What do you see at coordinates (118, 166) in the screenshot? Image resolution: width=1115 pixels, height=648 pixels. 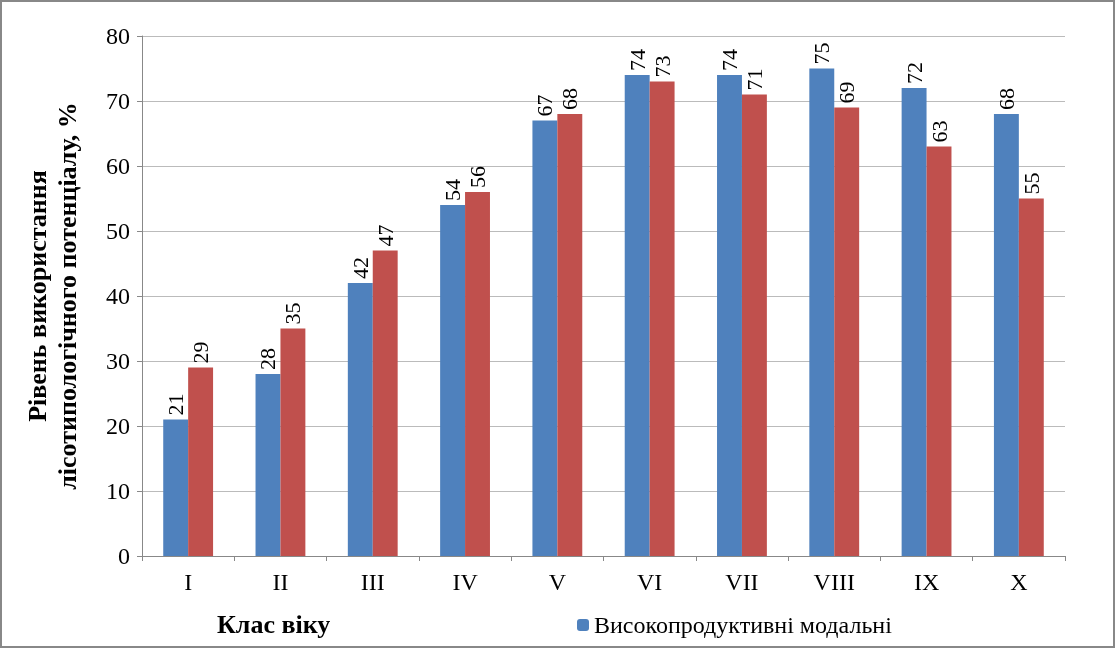 I see `y-tick-label: 60` at bounding box center [118, 166].